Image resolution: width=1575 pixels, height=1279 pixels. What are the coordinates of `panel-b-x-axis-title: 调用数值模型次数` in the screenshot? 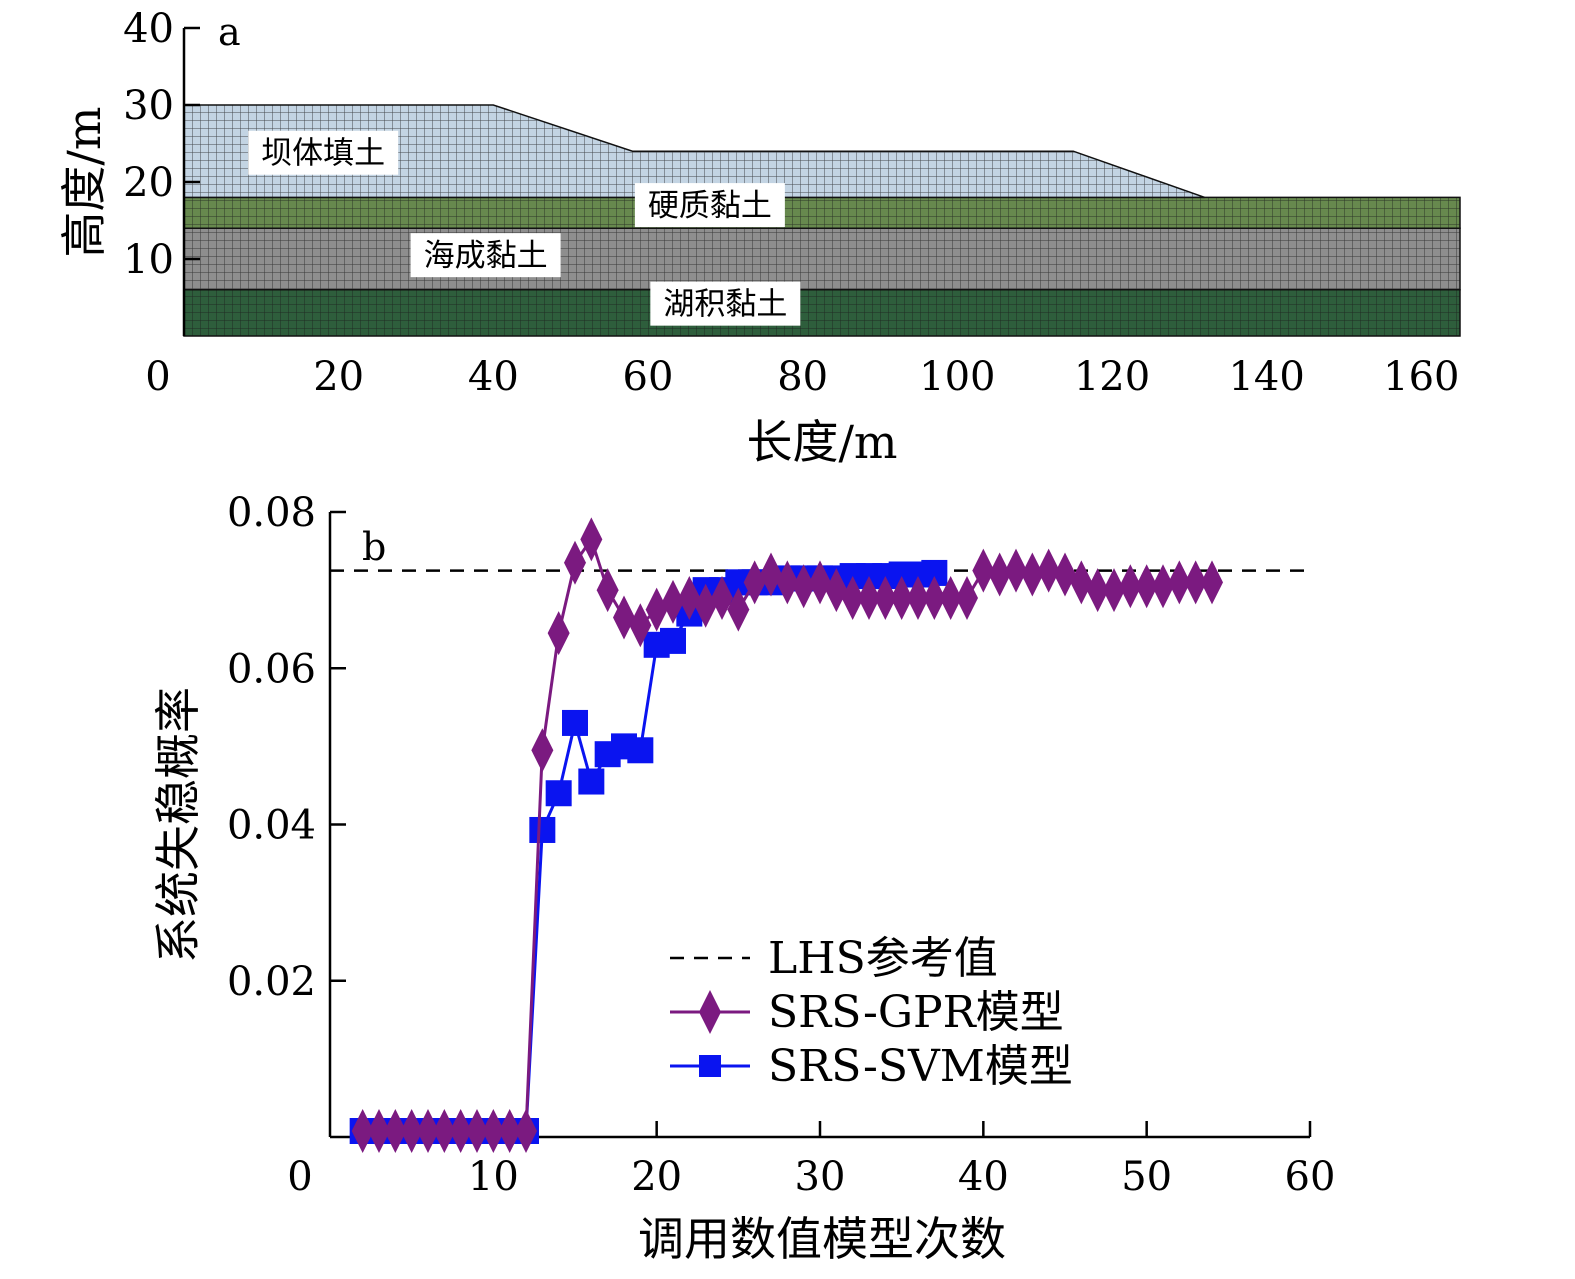 It's located at (822, 1239).